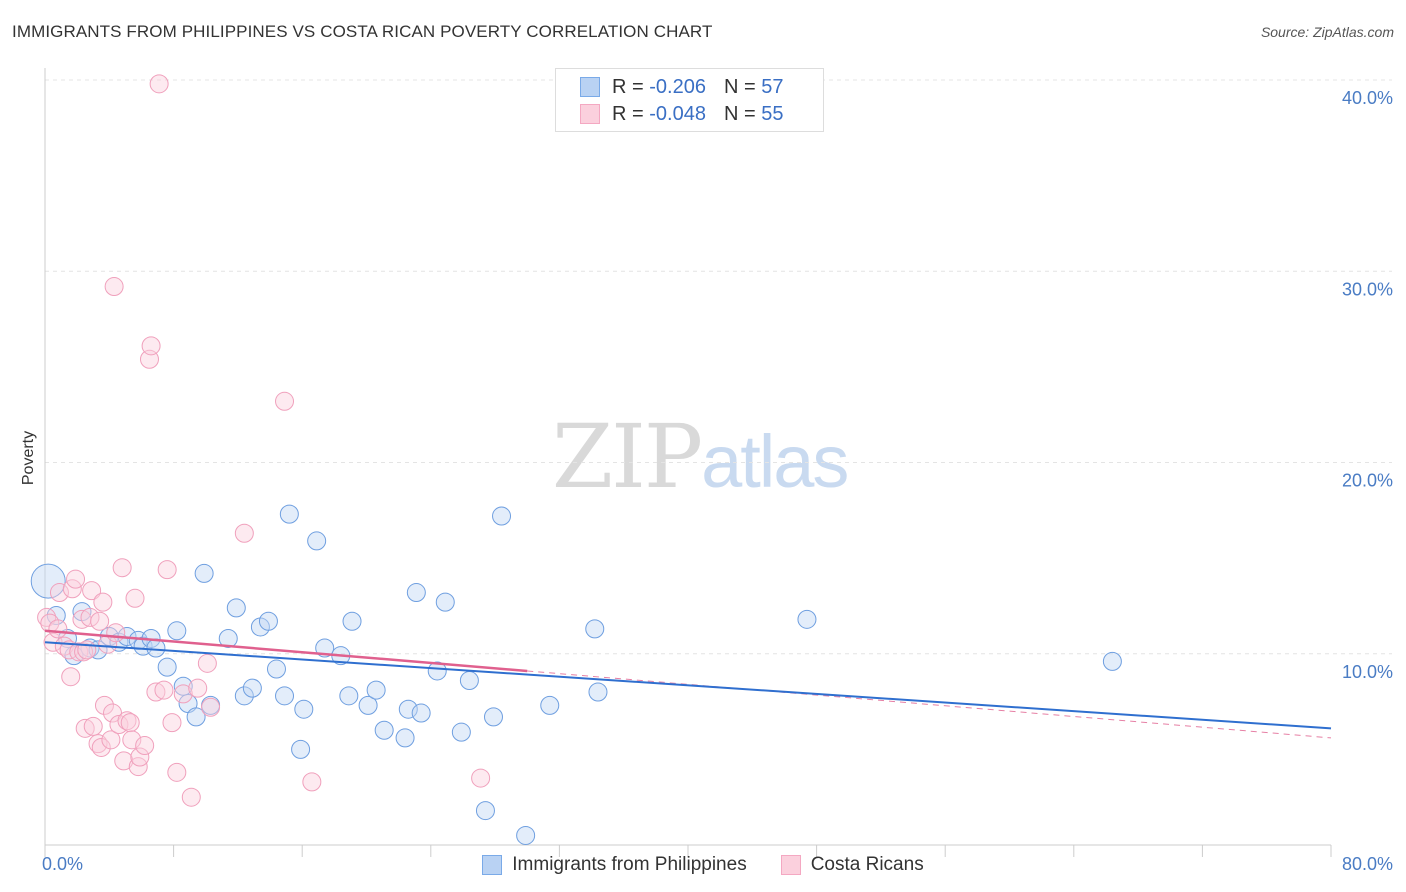 The height and width of the screenshot is (892, 1406). I want to click on legend: R = -0.206 N = 57 R = -0.048 N = 55, so click(689, 100).